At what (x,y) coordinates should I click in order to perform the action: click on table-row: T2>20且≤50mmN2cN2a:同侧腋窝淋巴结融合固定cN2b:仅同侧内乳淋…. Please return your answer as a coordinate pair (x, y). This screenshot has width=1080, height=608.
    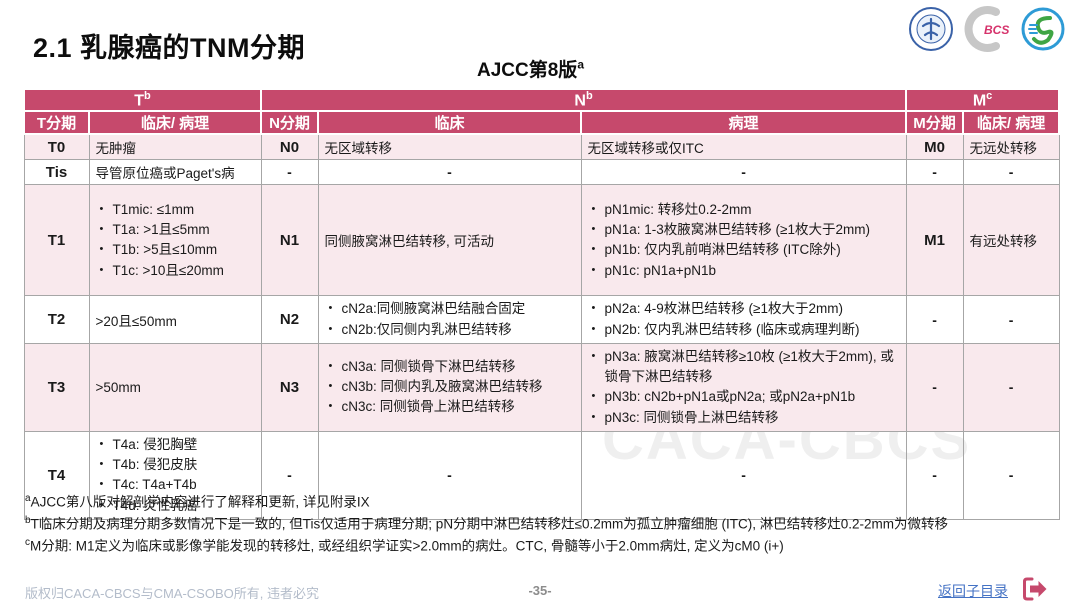
    Looking at the image, I should click on (541, 319).